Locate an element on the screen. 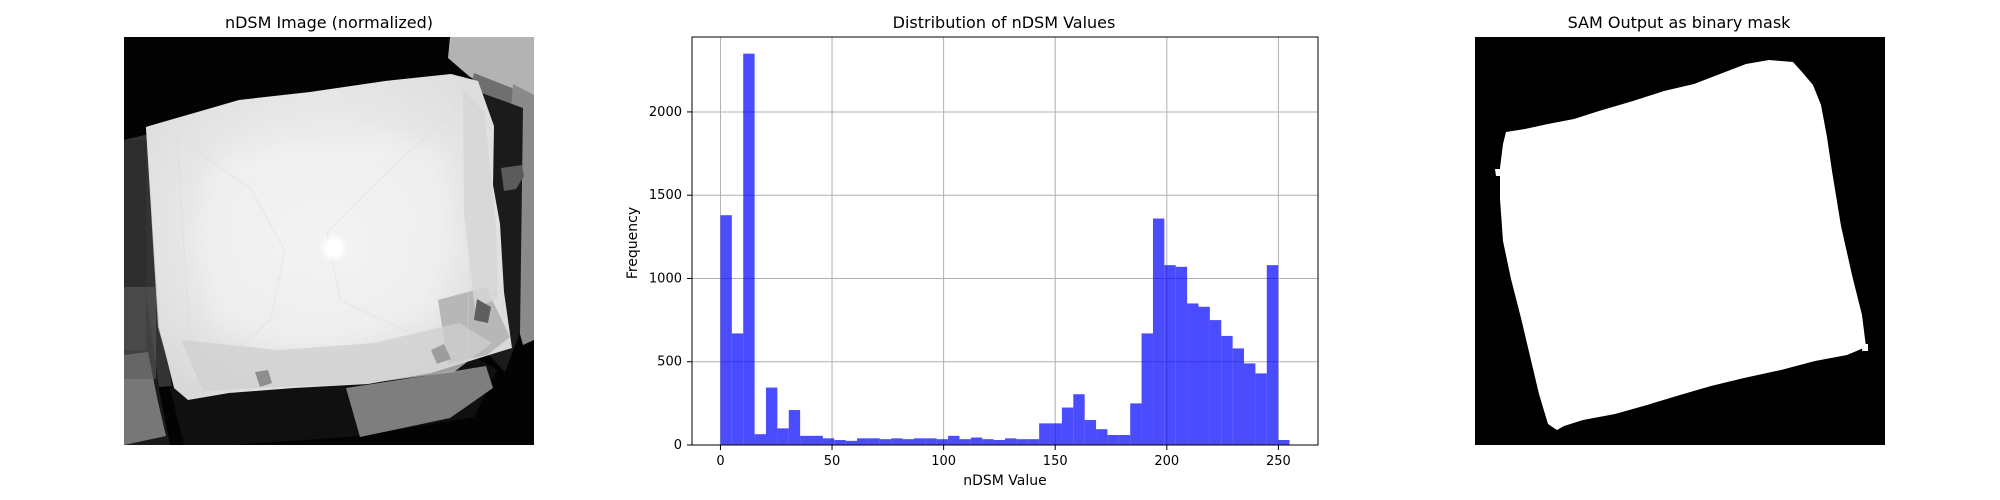  mask-left-notch is located at coordinates (1498, 172).